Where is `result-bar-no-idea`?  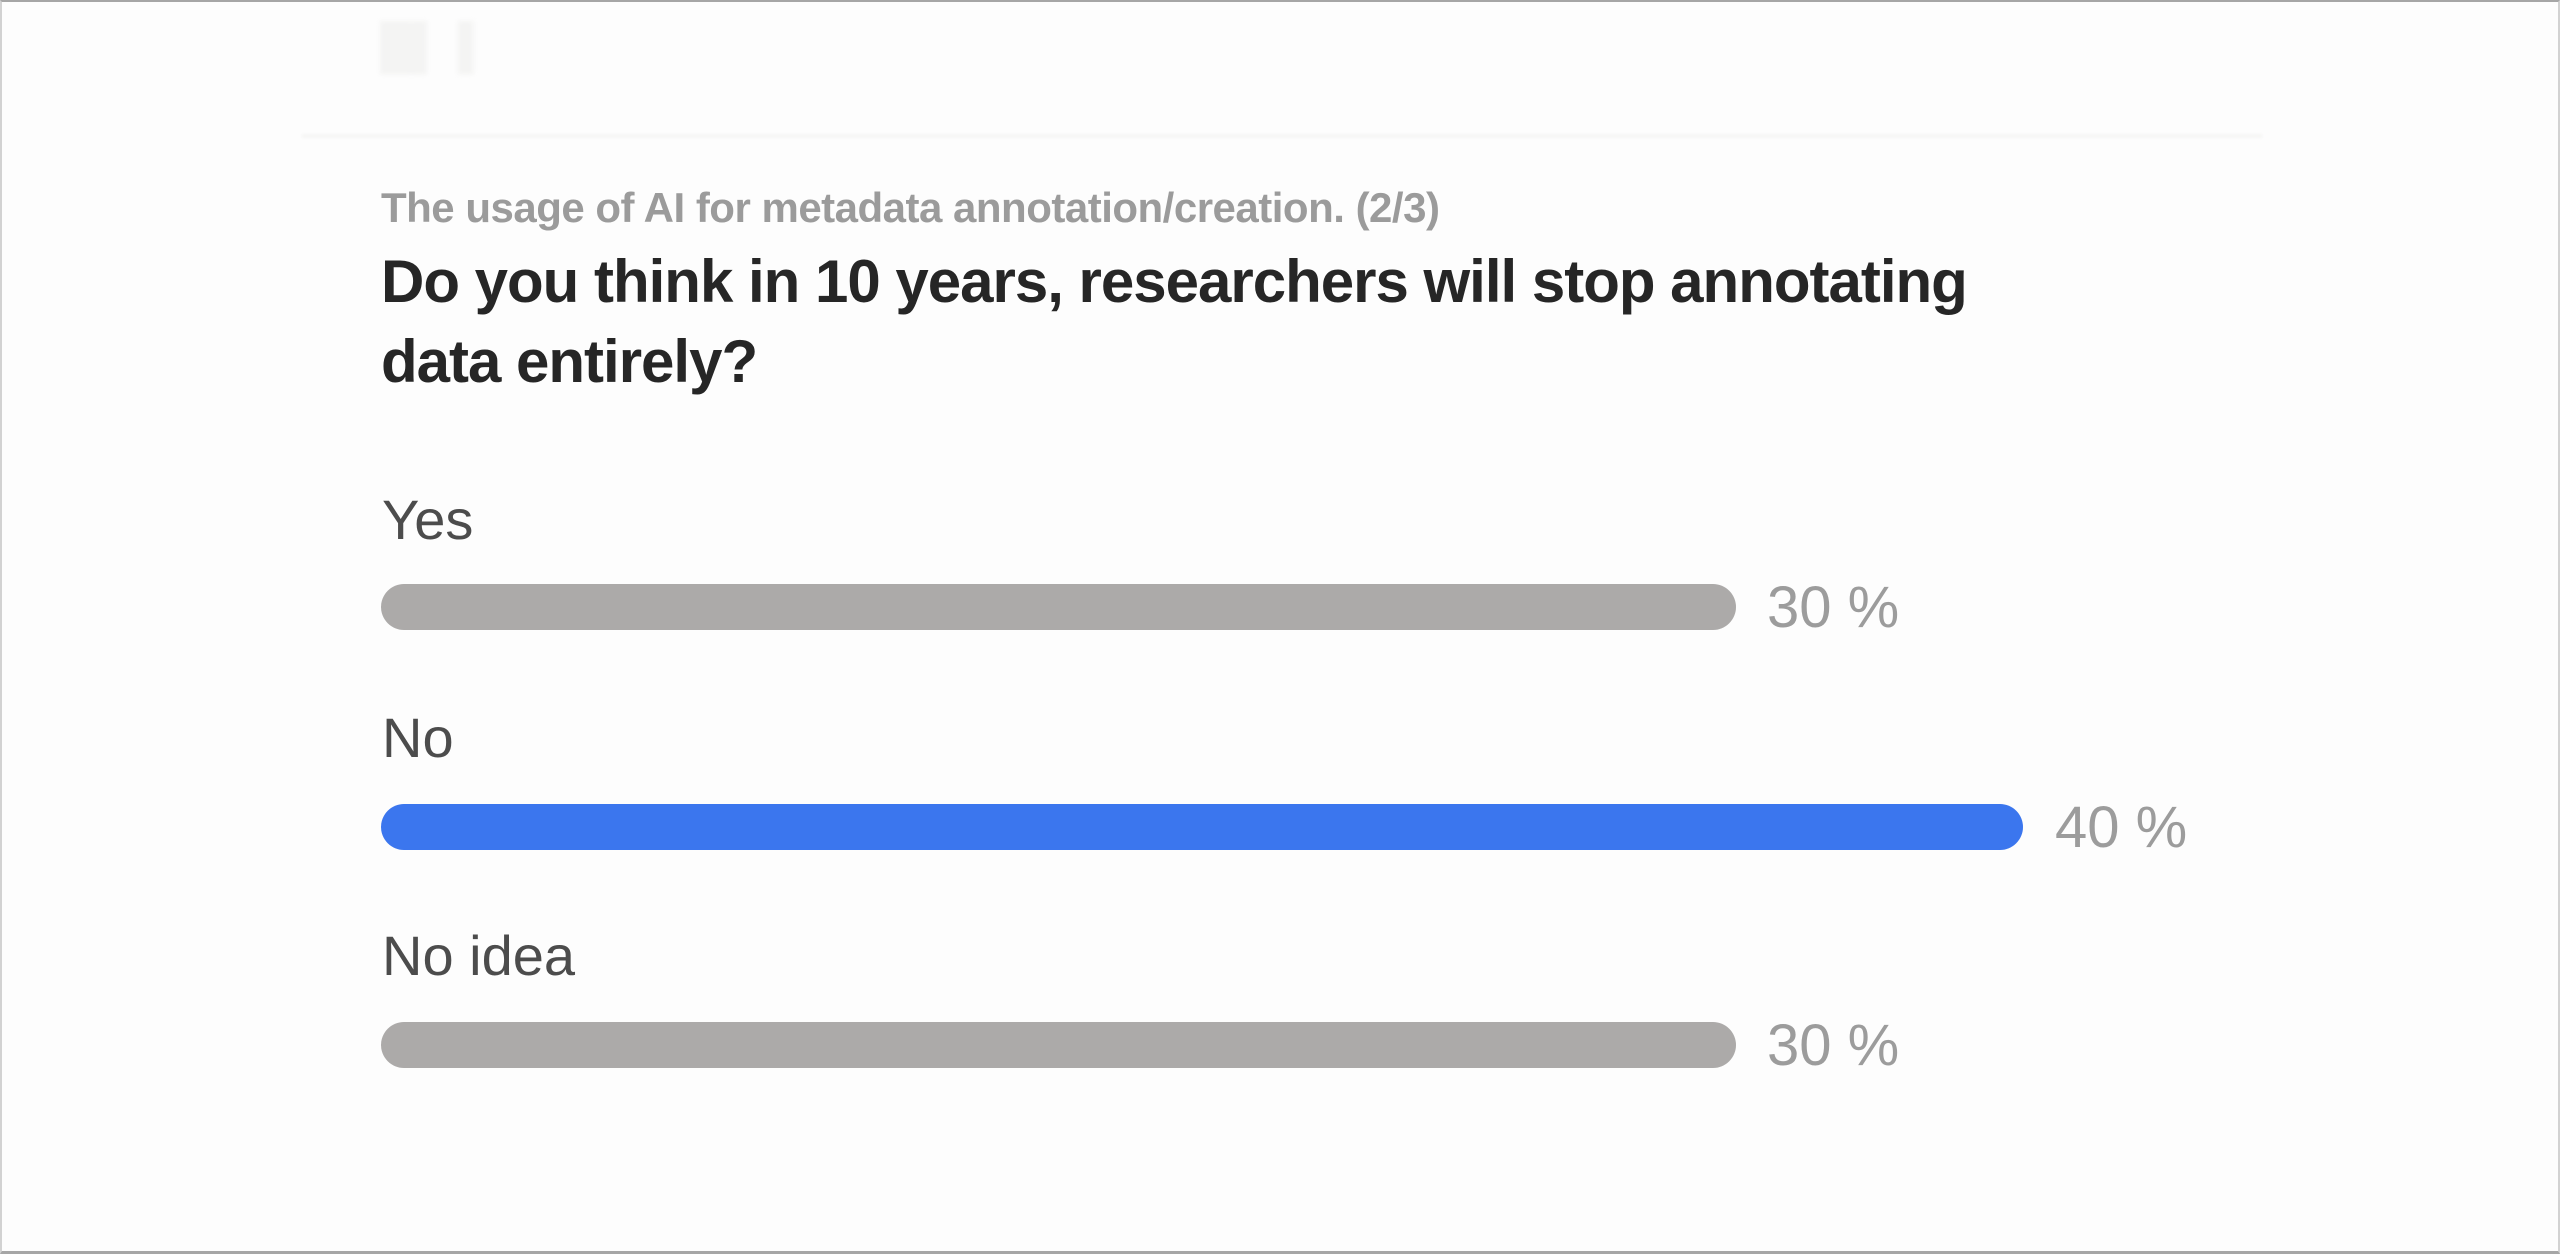
result-bar-no-idea is located at coordinates (1058, 1045).